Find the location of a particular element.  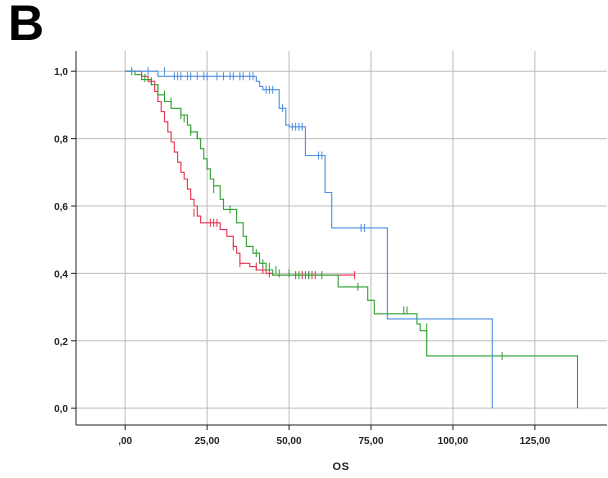

y-tick-label: 1,0 is located at coordinates (61, 72).